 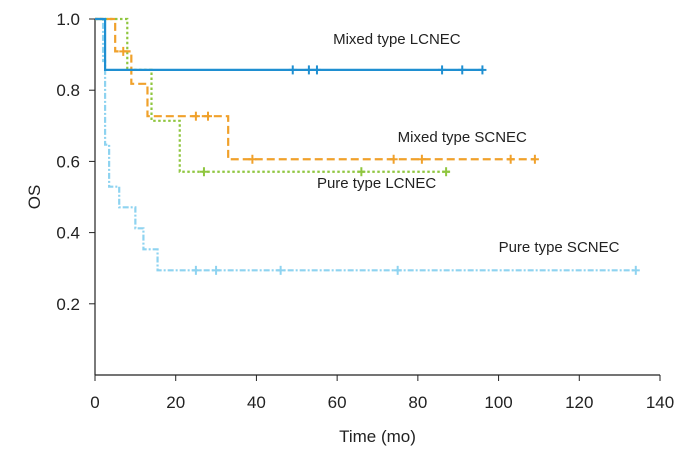 What do you see at coordinates (34, 197) in the screenshot?
I see `y-axis-title: OS` at bounding box center [34, 197].